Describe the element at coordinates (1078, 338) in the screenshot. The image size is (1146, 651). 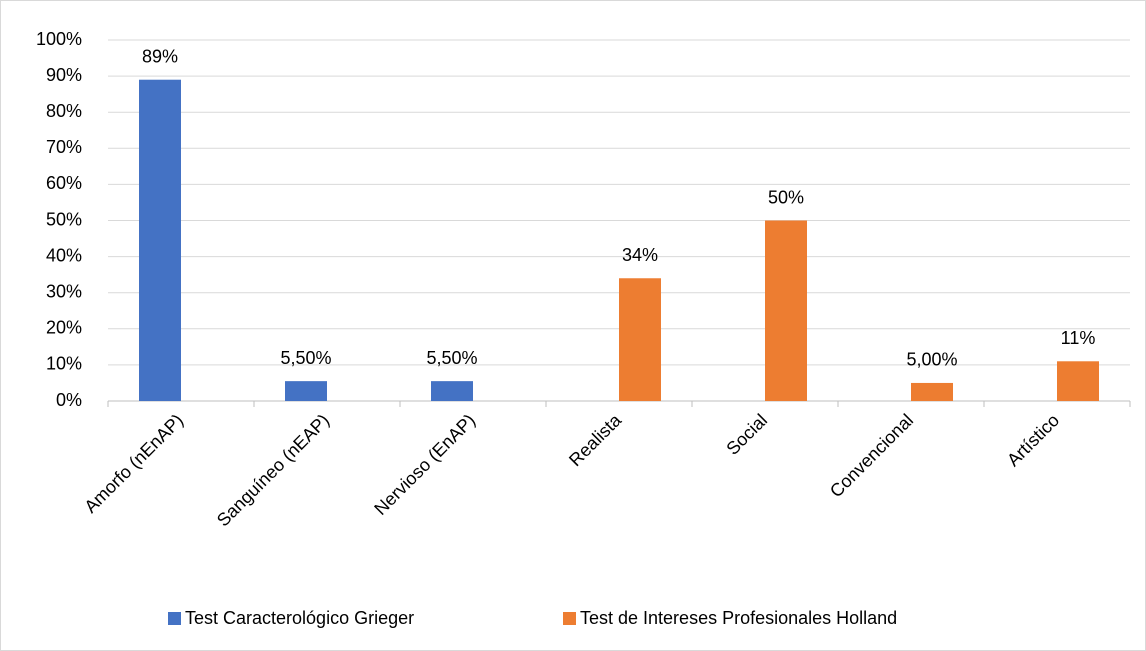
I see `data-label: 11%` at that location.